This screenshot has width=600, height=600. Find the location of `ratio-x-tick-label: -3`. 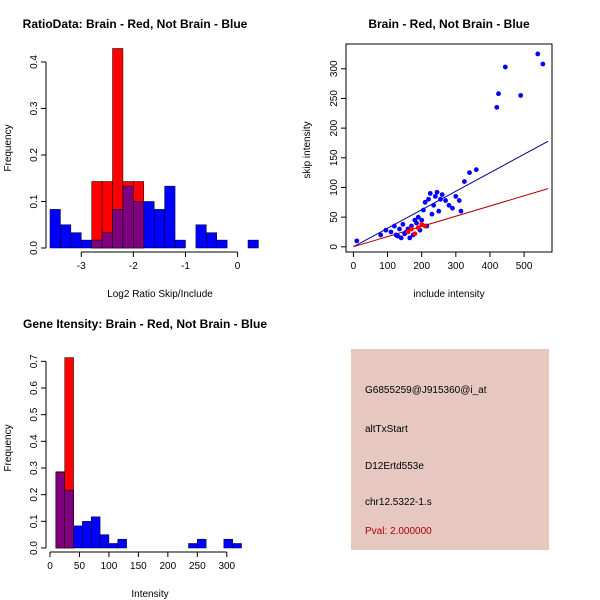

ratio-x-tick-label: -3 is located at coordinates (81, 266).